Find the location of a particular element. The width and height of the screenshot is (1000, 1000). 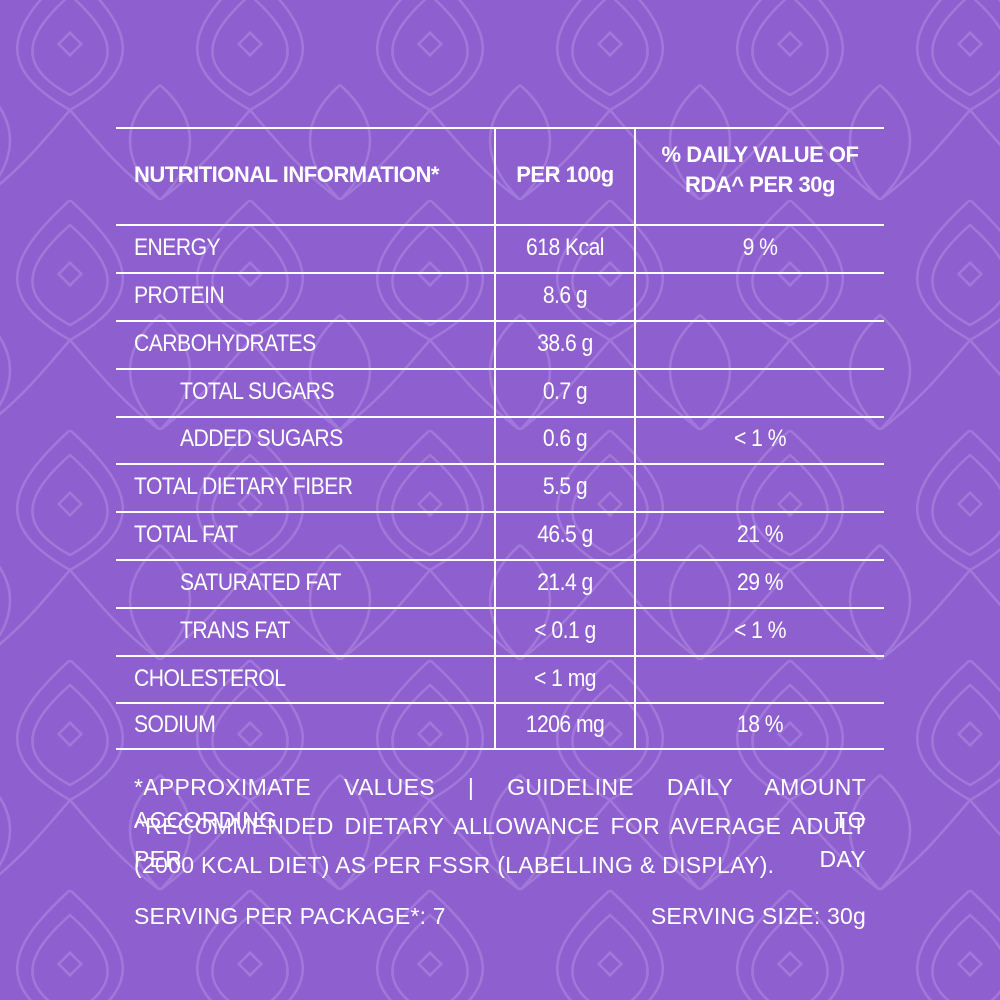

nutrient-name: TOTAL SUGARS is located at coordinates (257, 391).